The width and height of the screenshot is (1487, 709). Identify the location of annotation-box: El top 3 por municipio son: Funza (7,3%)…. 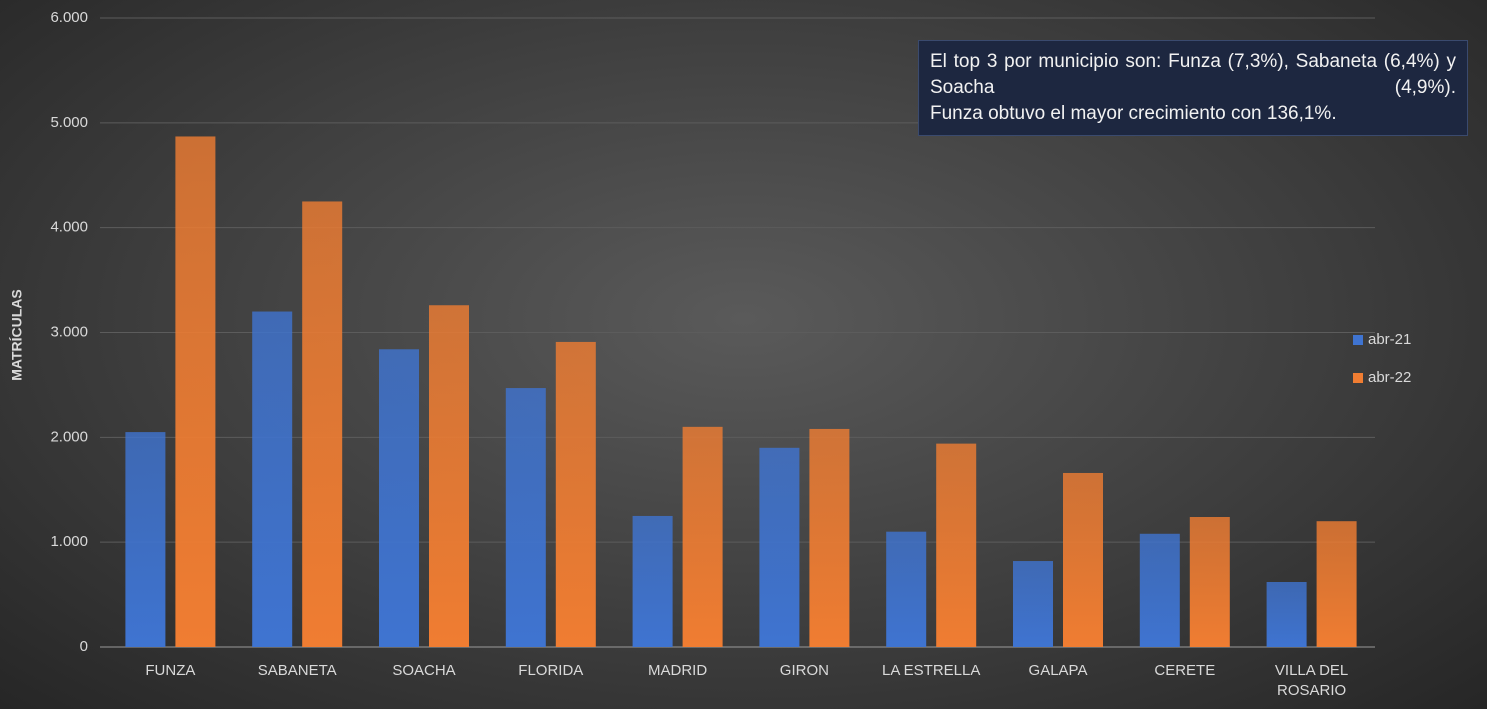
(1193, 88).